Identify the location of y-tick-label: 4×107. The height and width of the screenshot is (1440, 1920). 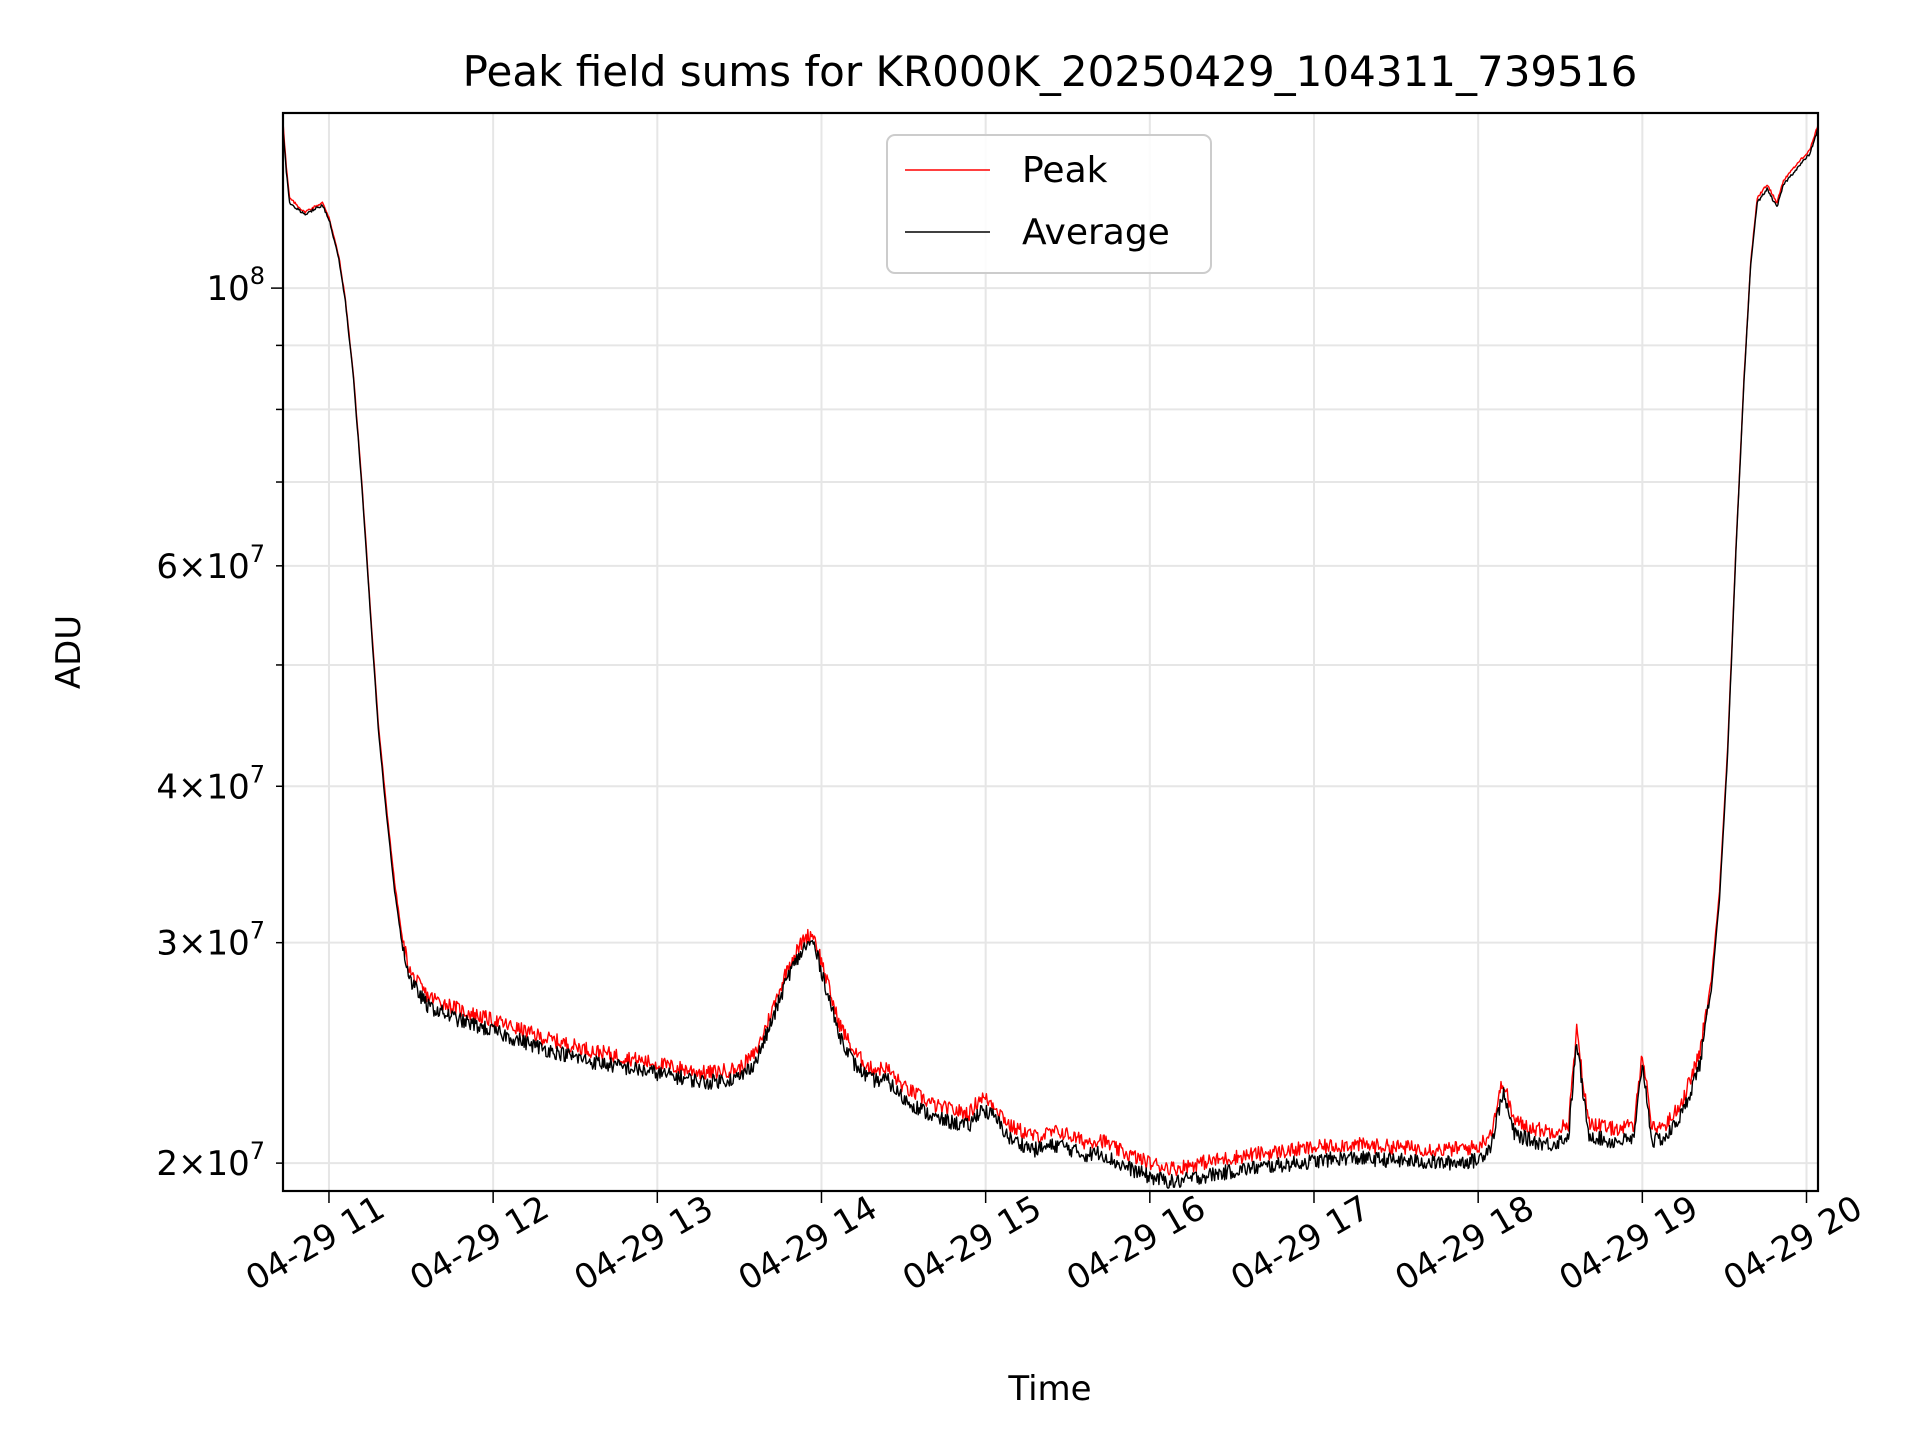
(210, 783).